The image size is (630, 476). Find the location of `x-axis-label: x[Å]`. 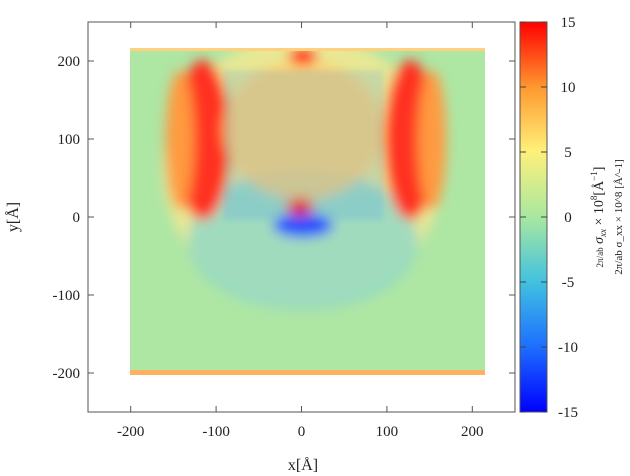

x-axis-label: x[Å] is located at coordinates (303, 465).